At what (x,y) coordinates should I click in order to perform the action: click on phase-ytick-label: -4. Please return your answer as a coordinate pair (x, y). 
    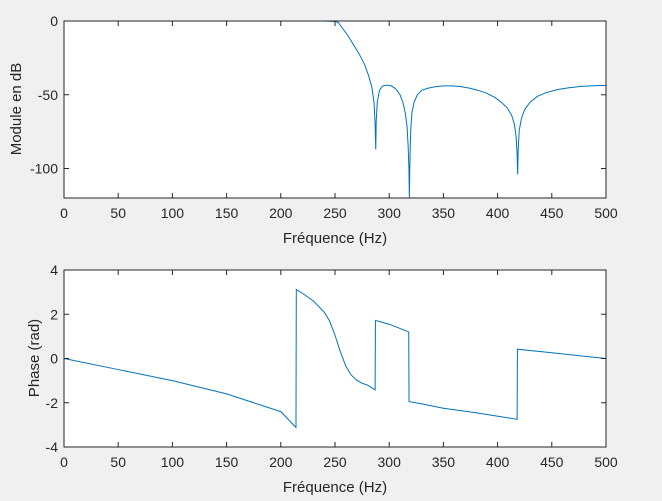
    Looking at the image, I should click on (52, 447).